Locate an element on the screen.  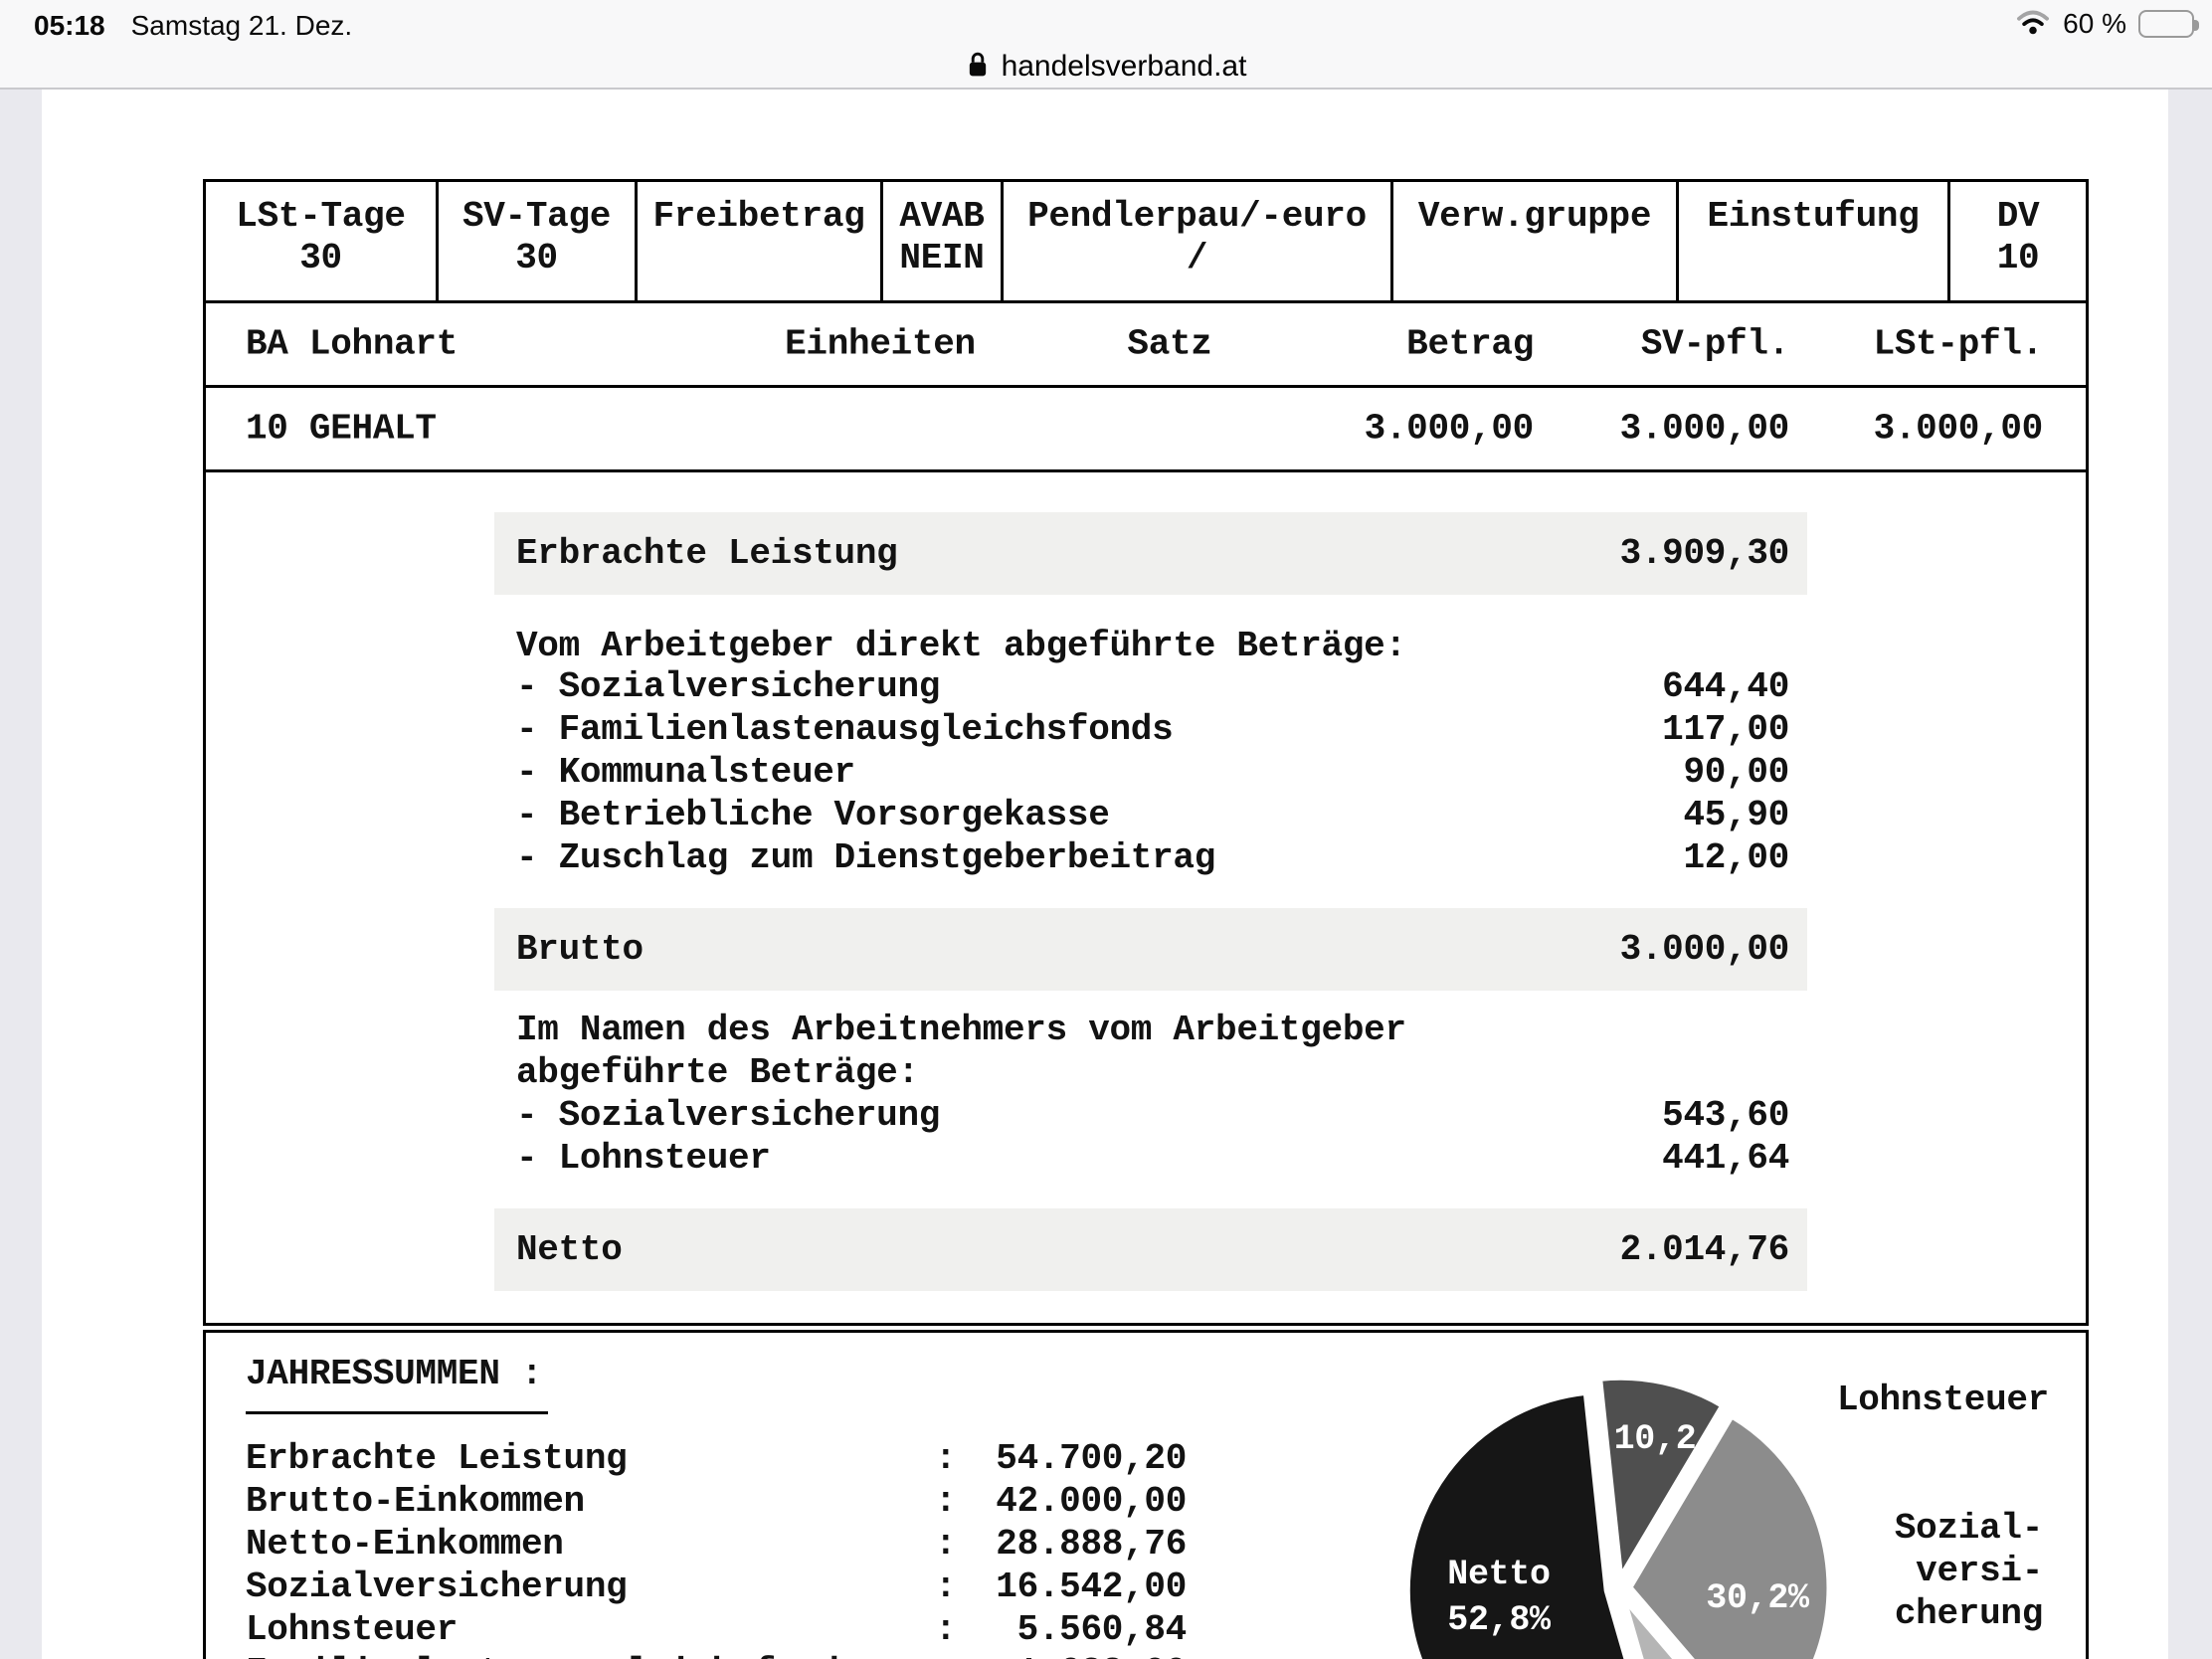
erbrachte-label: Erbrachte Leistung is located at coordinates (707, 553).